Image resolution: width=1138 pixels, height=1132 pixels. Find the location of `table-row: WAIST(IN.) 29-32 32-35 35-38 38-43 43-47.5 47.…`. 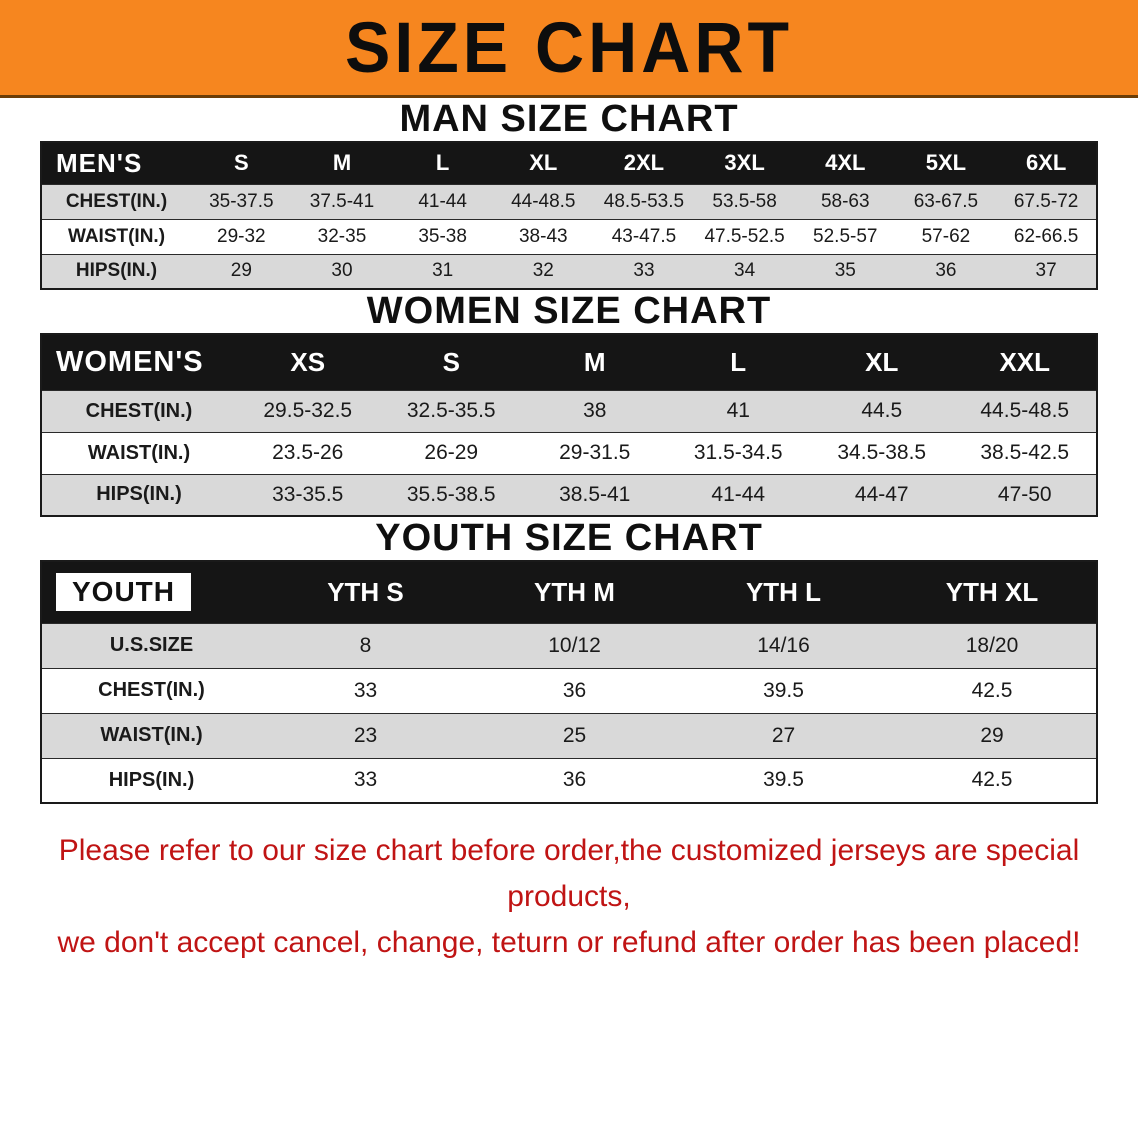

table-row: WAIST(IN.) 29-32 32-35 35-38 38-43 43-47.5 47.… is located at coordinates (569, 236).